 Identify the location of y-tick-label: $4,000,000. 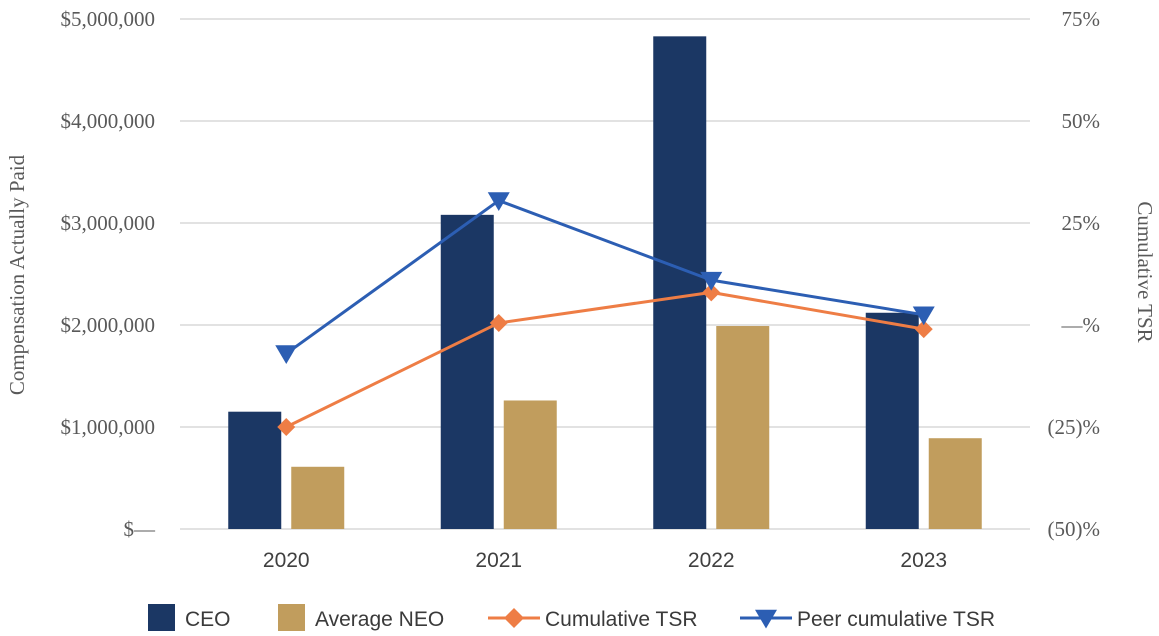
(108, 121).